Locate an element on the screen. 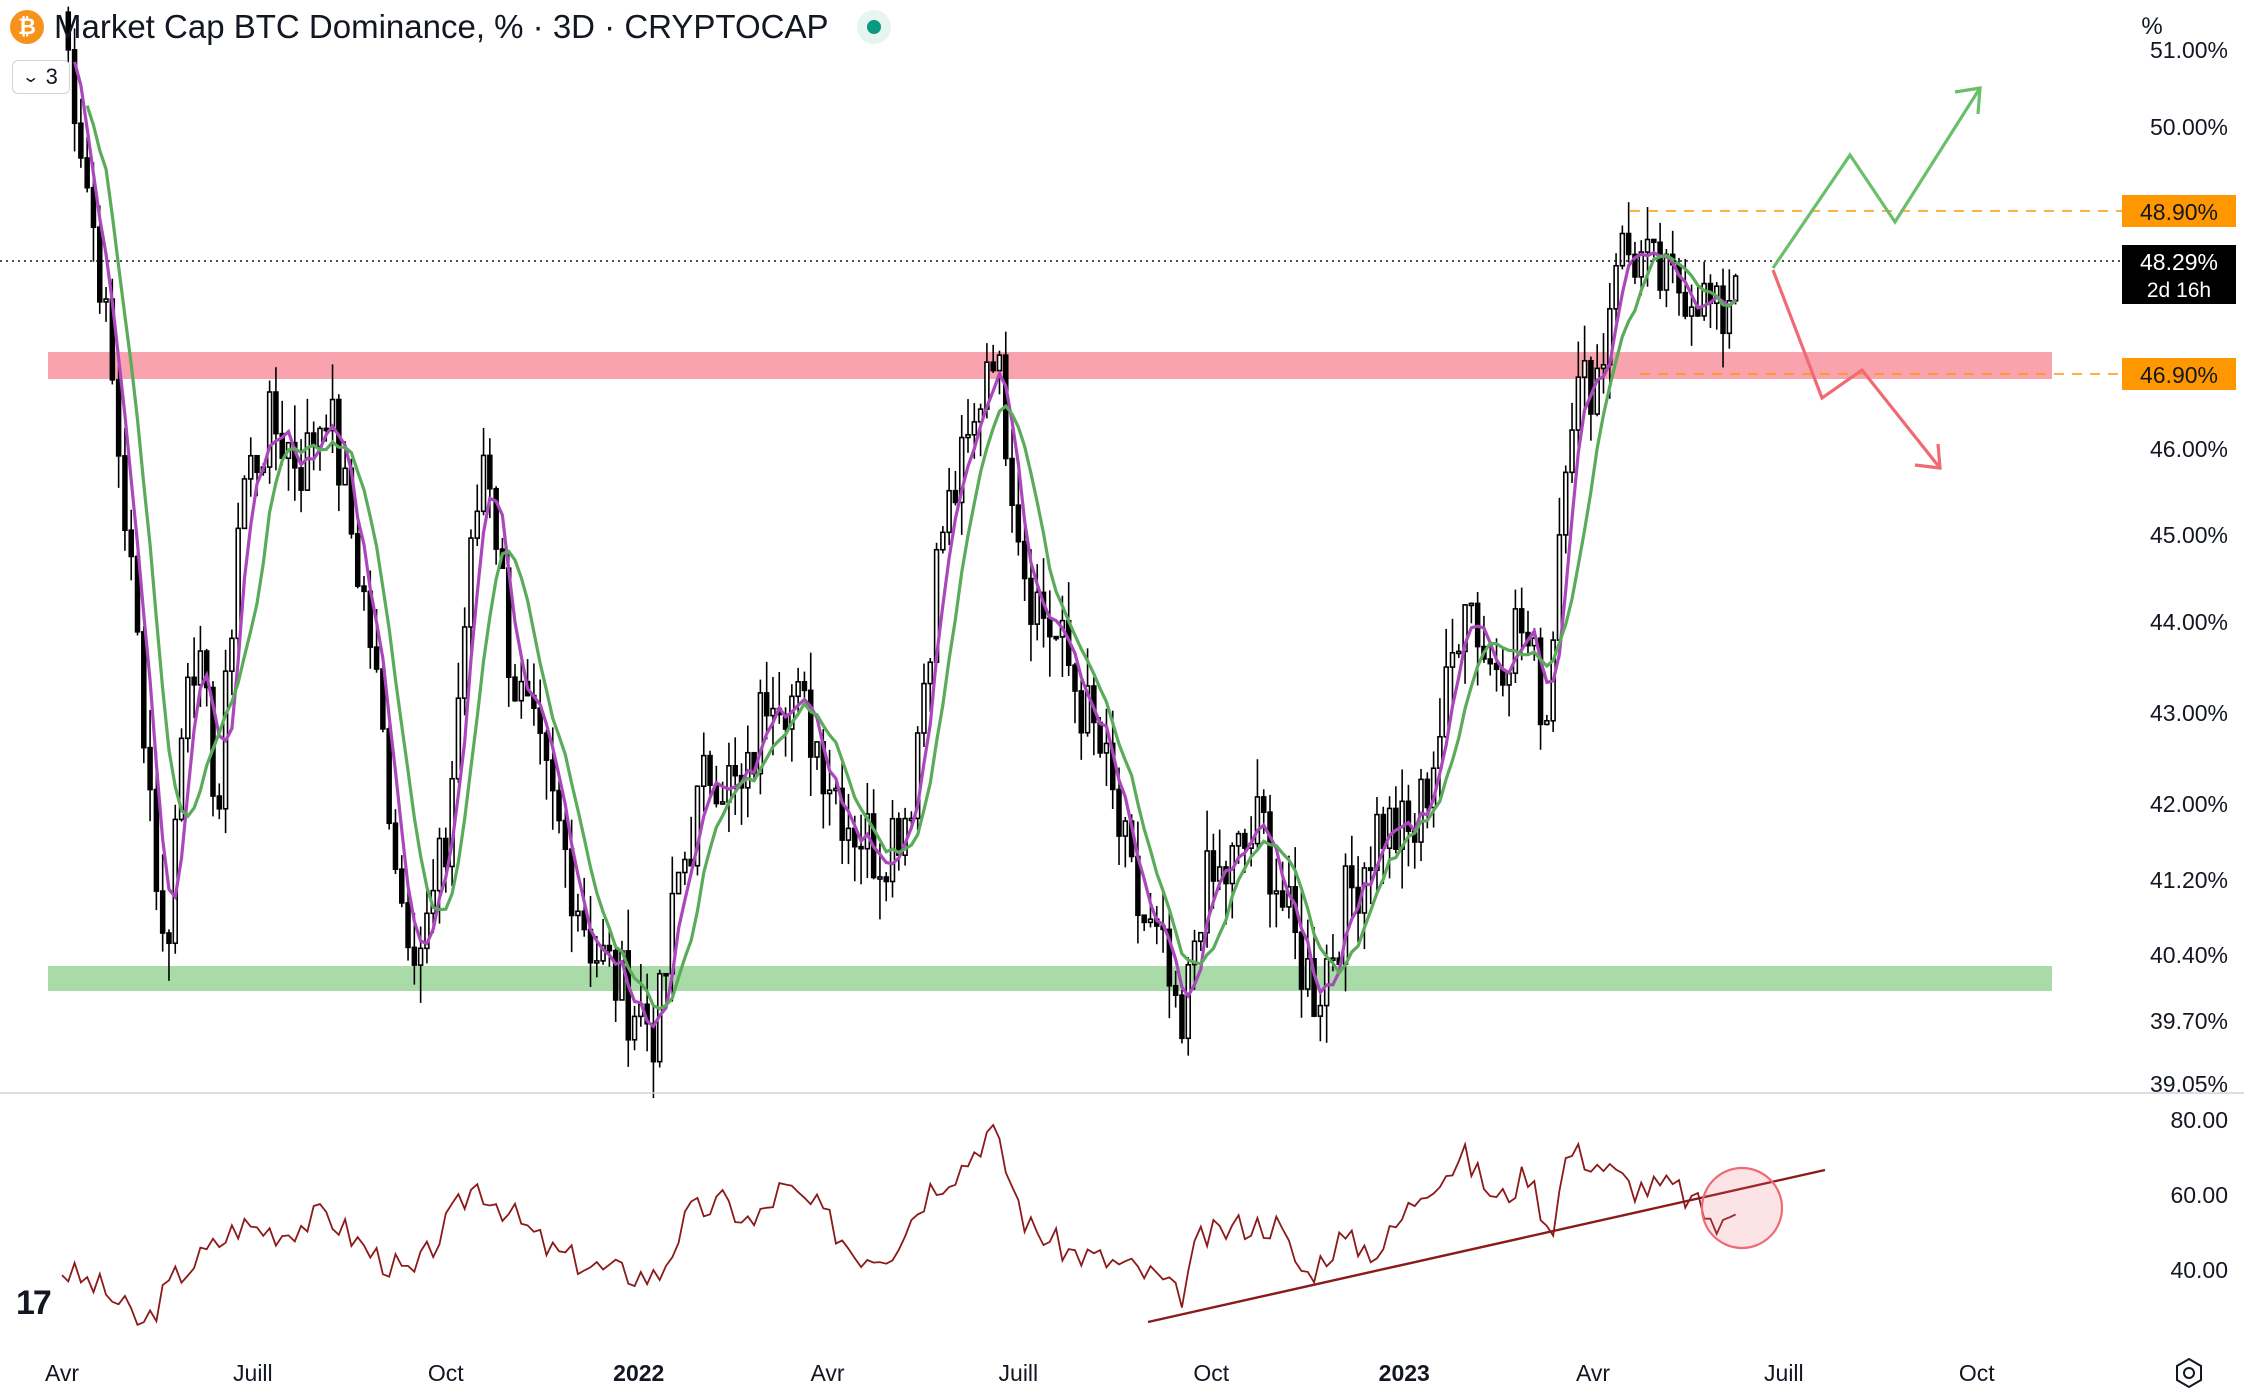 This screenshot has height=1395, width=2244. price-tick-label: 50.00% is located at coordinates (2189, 127).